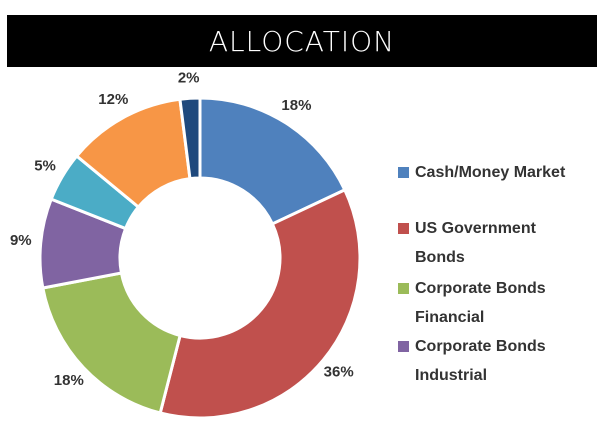 Image resolution: width=604 pixels, height=426 pixels. I want to click on legend-item: Cash/Money Market, so click(500, 172).